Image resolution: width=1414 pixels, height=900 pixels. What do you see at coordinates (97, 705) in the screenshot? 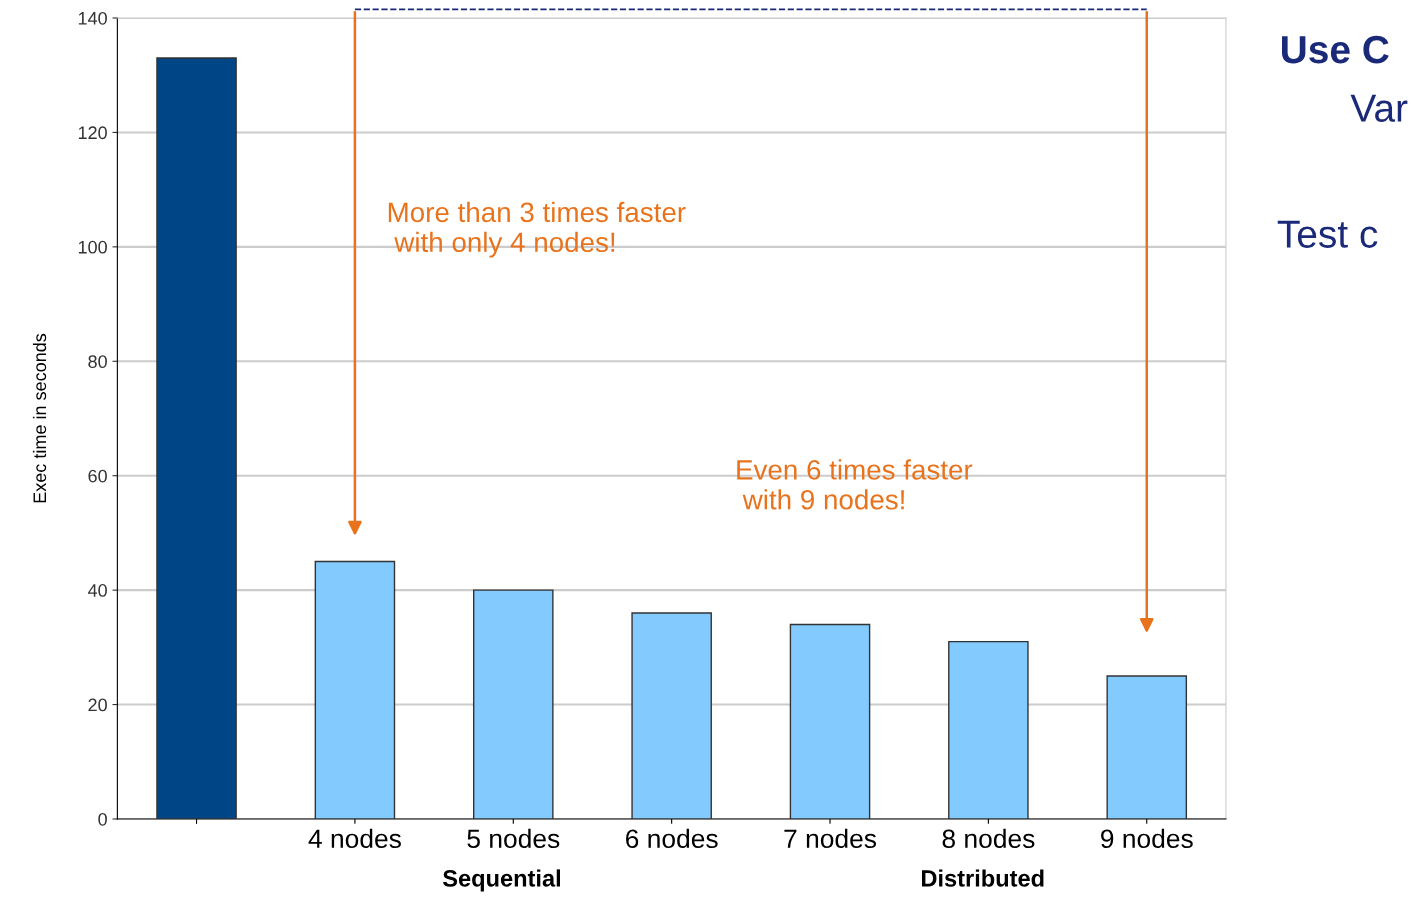
I see `y-tick-label: 20` at bounding box center [97, 705].